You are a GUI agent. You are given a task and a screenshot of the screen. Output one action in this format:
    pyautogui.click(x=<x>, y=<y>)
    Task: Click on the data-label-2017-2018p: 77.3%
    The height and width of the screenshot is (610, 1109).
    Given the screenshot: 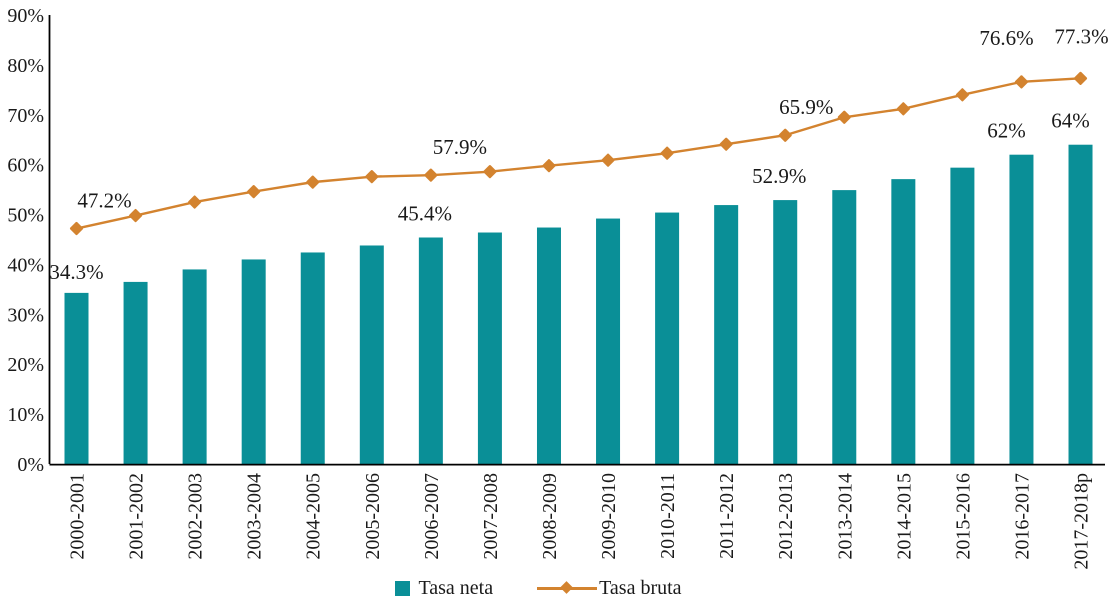 What is the action you would take?
    pyautogui.click(x=1081, y=36)
    